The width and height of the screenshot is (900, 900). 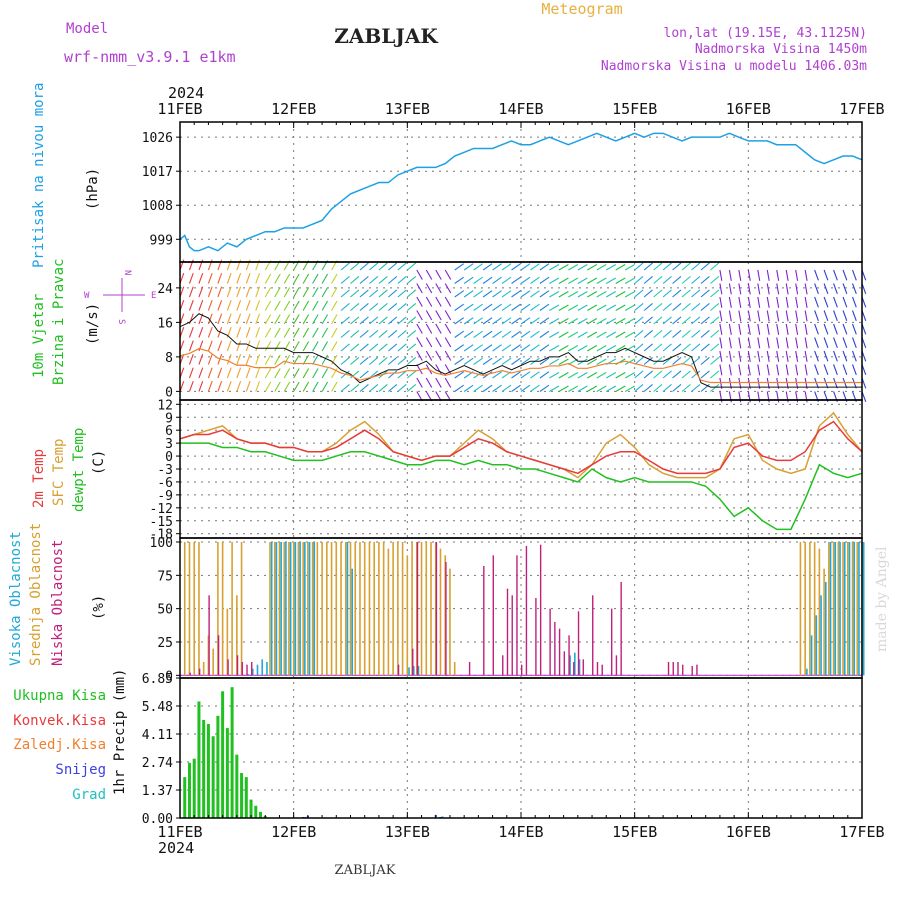 What do you see at coordinates (169, 431) in the screenshot?
I see `y-tick-label: 6` at bounding box center [169, 431].